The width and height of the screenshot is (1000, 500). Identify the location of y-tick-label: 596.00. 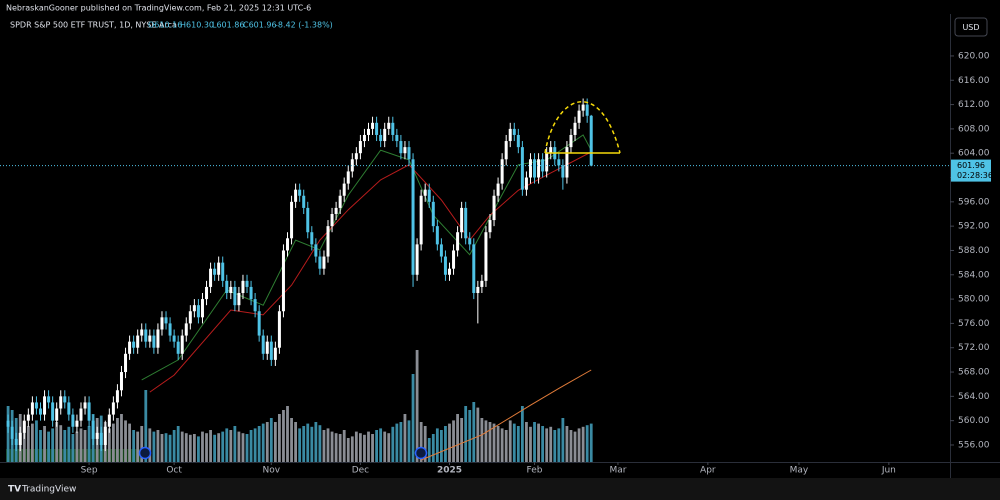
(974, 202).